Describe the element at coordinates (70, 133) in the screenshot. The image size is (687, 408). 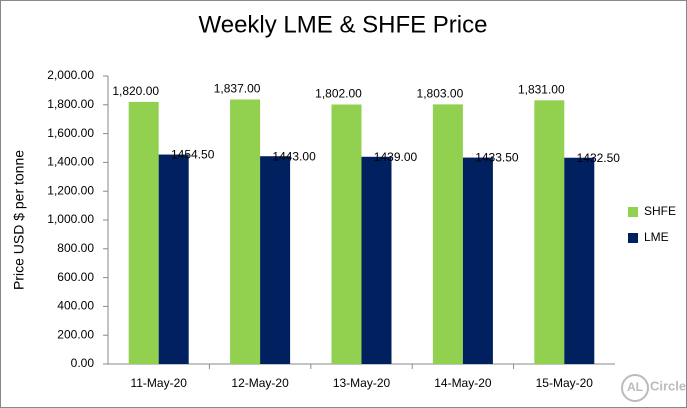
I see `y-tick-label: 1,600.00` at that location.